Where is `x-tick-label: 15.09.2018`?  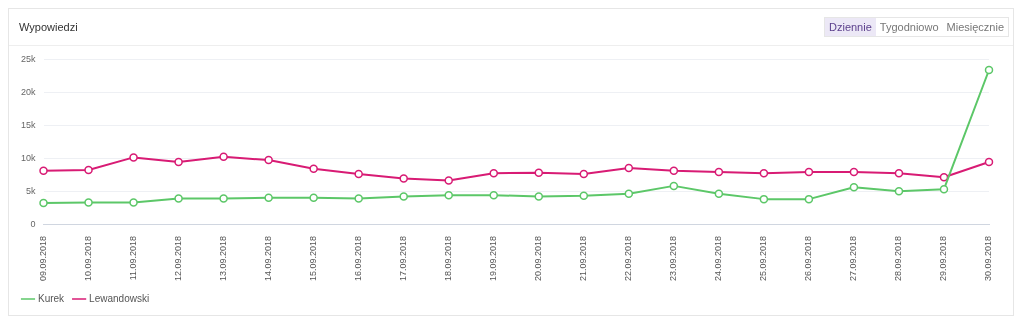 x-tick-label: 15.09.2018 is located at coordinates (313, 258).